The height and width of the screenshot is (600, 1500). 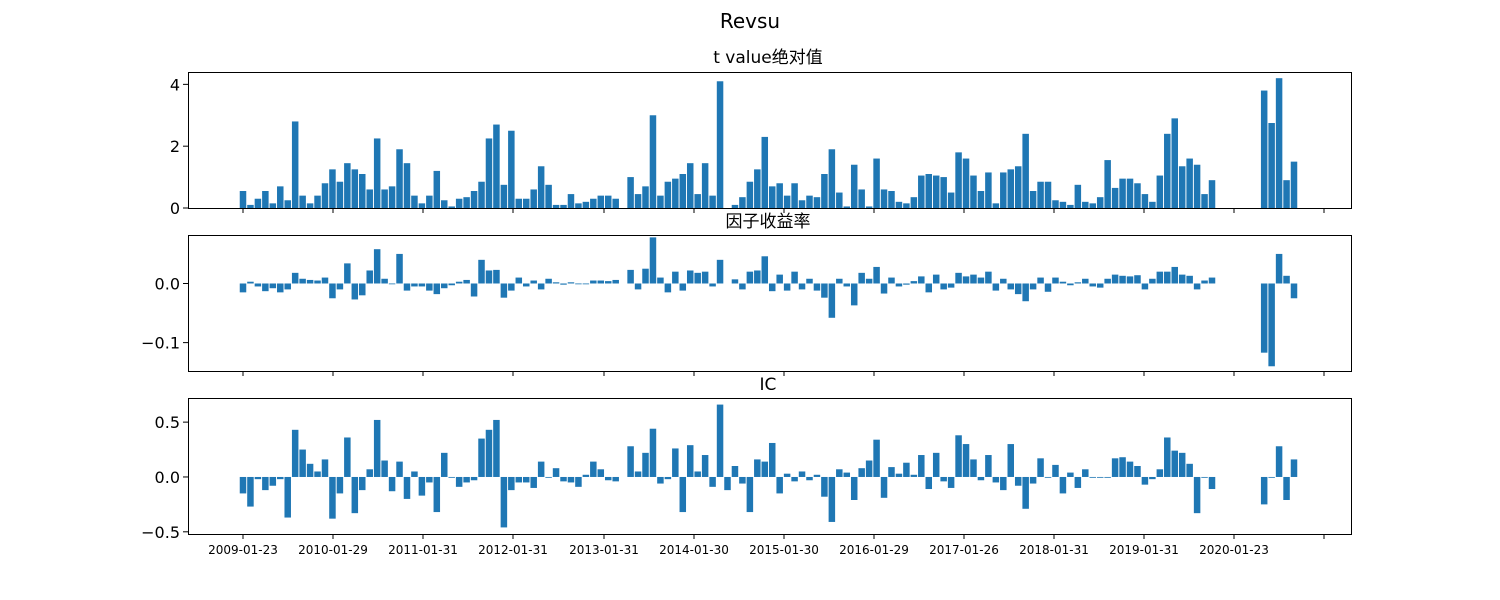 What do you see at coordinates (750, 21) in the screenshot?
I see `figure-suptitle: Revsu` at bounding box center [750, 21].